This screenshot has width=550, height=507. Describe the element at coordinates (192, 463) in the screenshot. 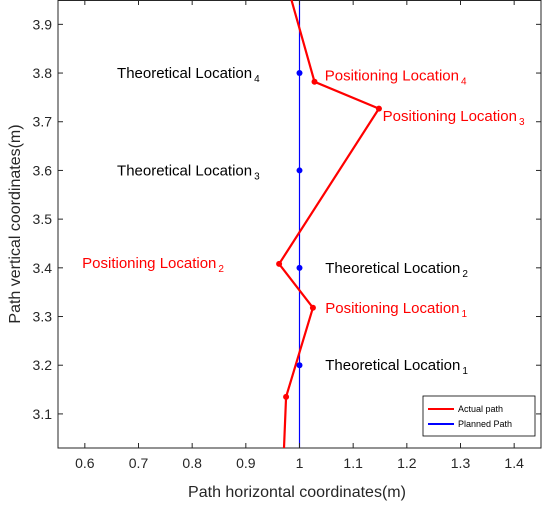

I see `x-tick-label: 0.8` at that location.